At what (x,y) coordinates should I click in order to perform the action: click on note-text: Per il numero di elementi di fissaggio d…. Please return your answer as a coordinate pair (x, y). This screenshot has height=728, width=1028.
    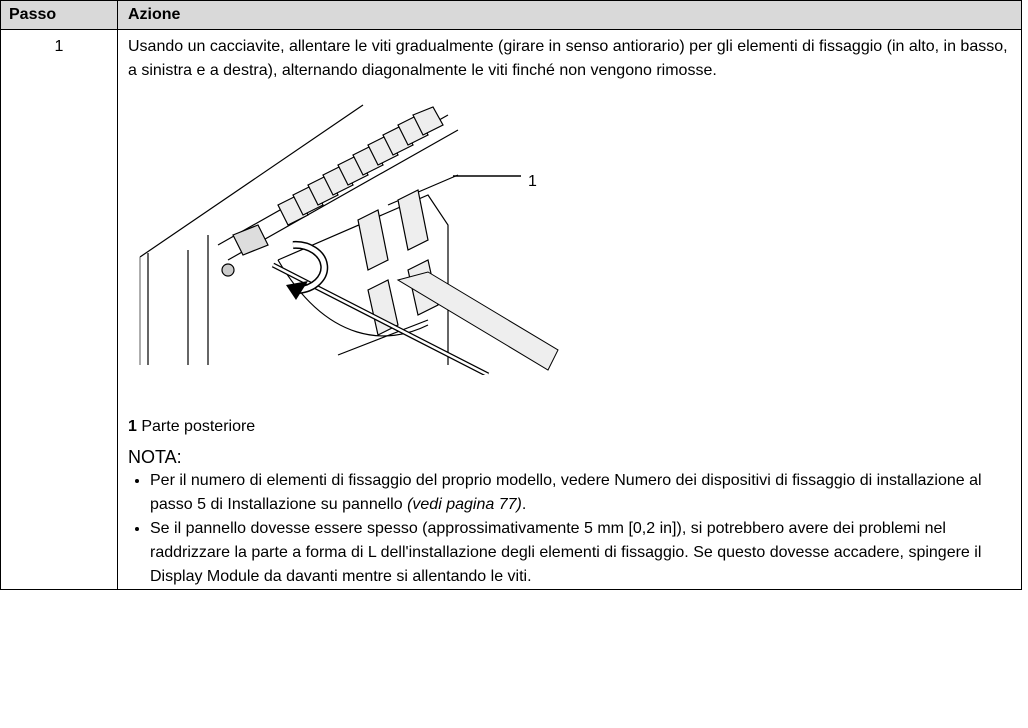
    Looking at the image, I should click on (566, 492).